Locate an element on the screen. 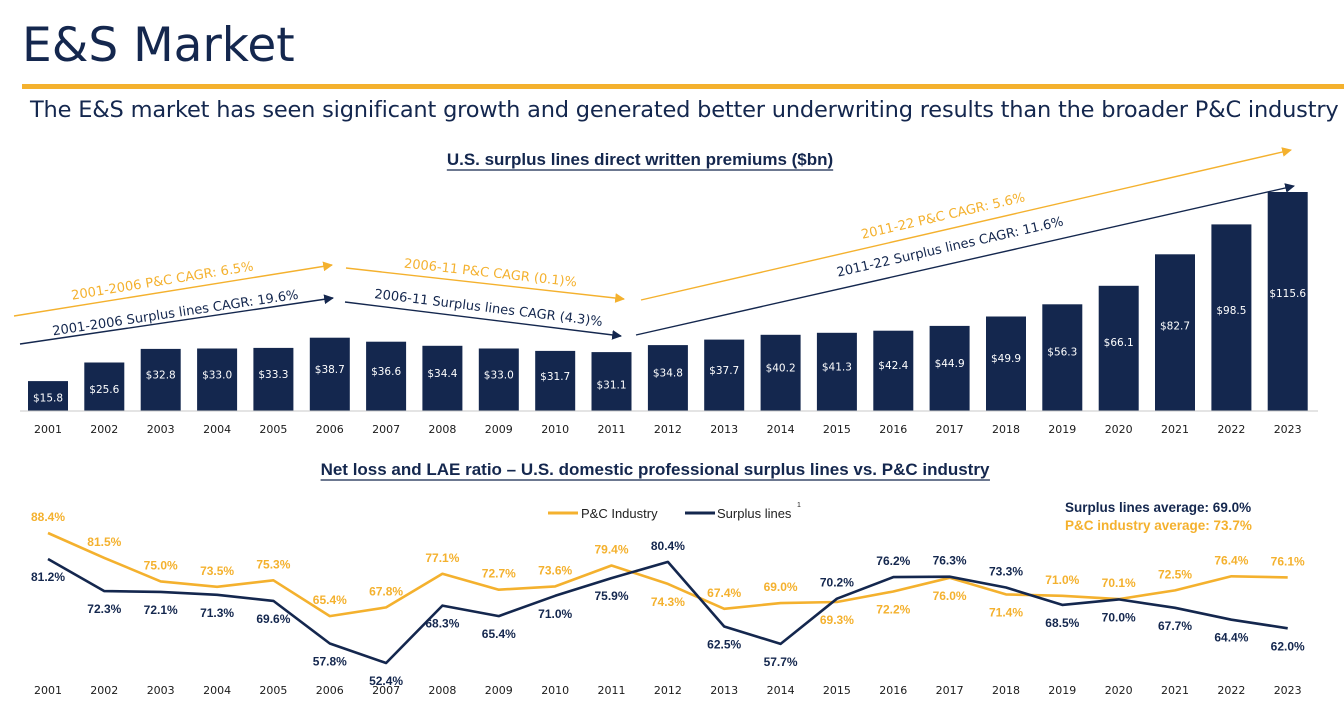 The width and height of the screenshot is (1344, 703). premium-value-label: $49.9 is located at coordinates (1006, 359).